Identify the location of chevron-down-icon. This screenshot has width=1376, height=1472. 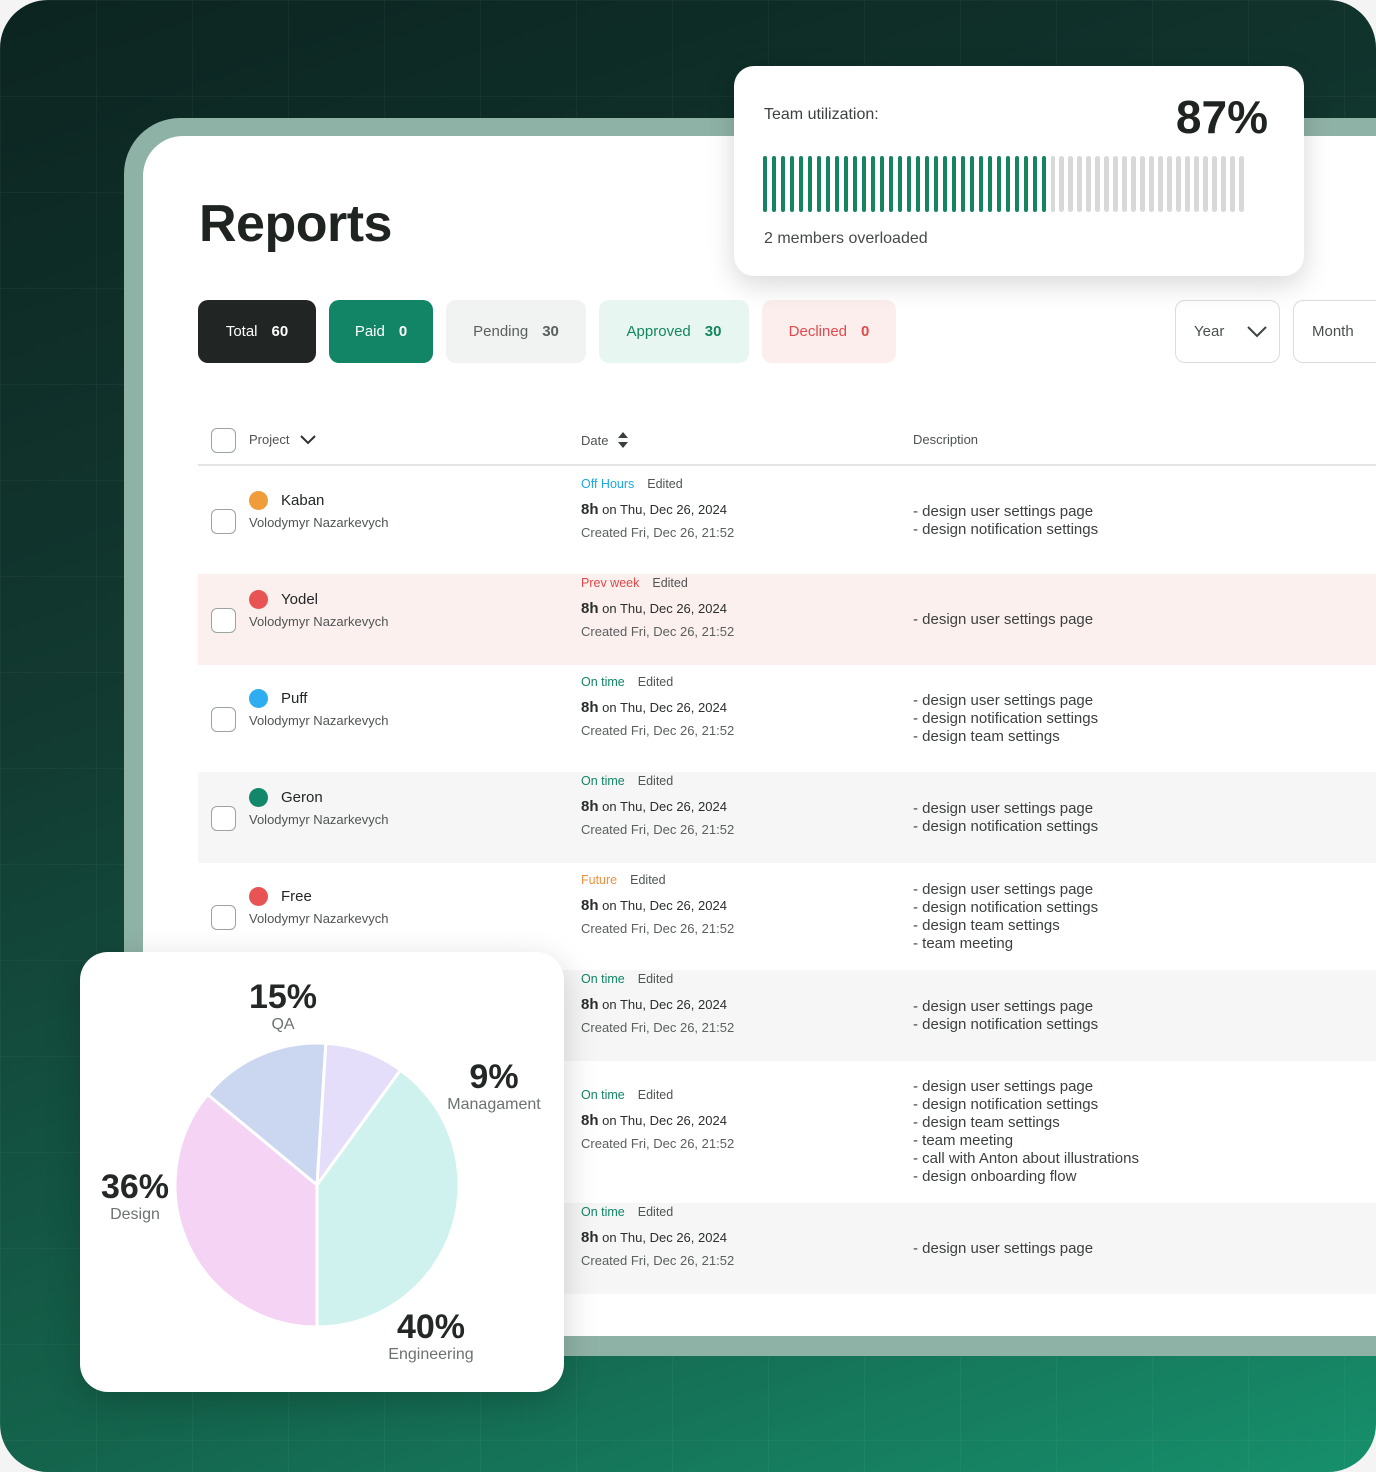
(1257, 331).